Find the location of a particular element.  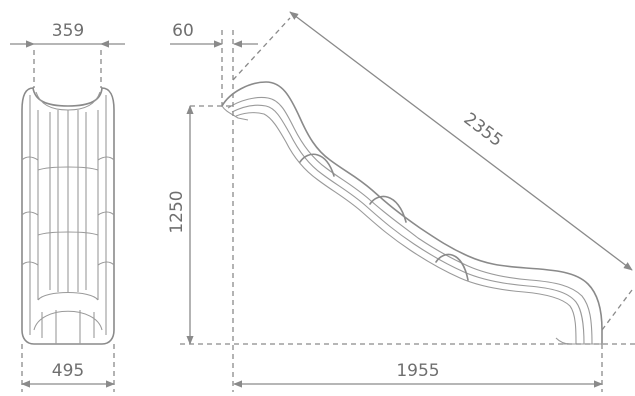

base-length-dimension: 1955 is located at coordinates (418, 374).